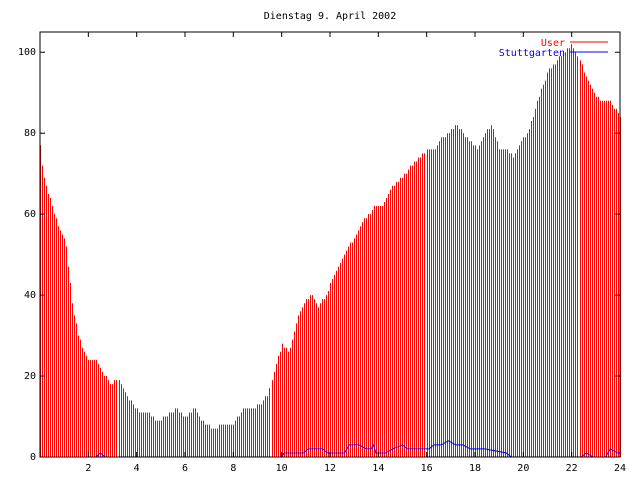 The image size is (640, 480). Describe the element at coordinates (30, 214) in the screenshot. I see `y-tick-label: 60` at that location.